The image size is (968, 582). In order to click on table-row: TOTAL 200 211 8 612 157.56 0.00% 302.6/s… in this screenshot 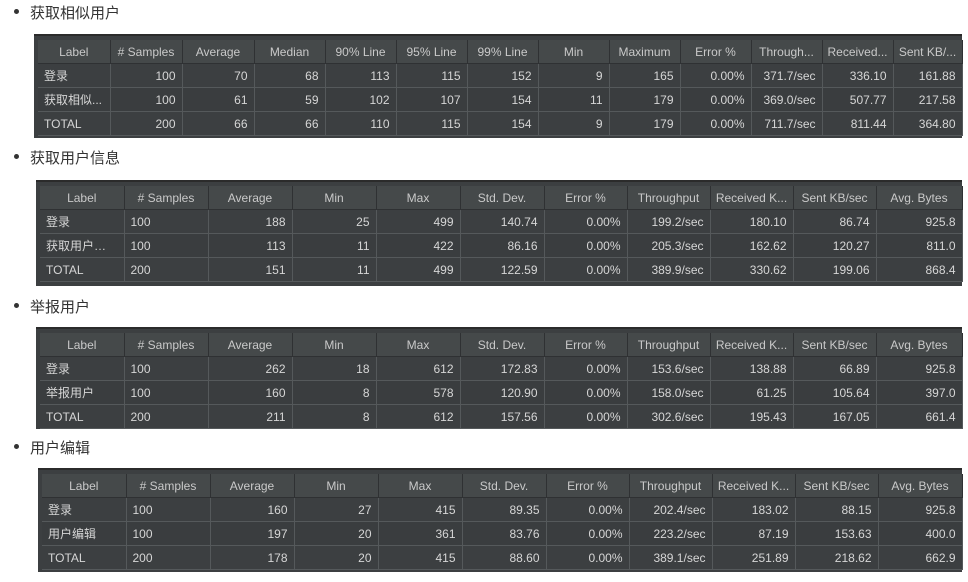, I will do `click(501, 416)`.